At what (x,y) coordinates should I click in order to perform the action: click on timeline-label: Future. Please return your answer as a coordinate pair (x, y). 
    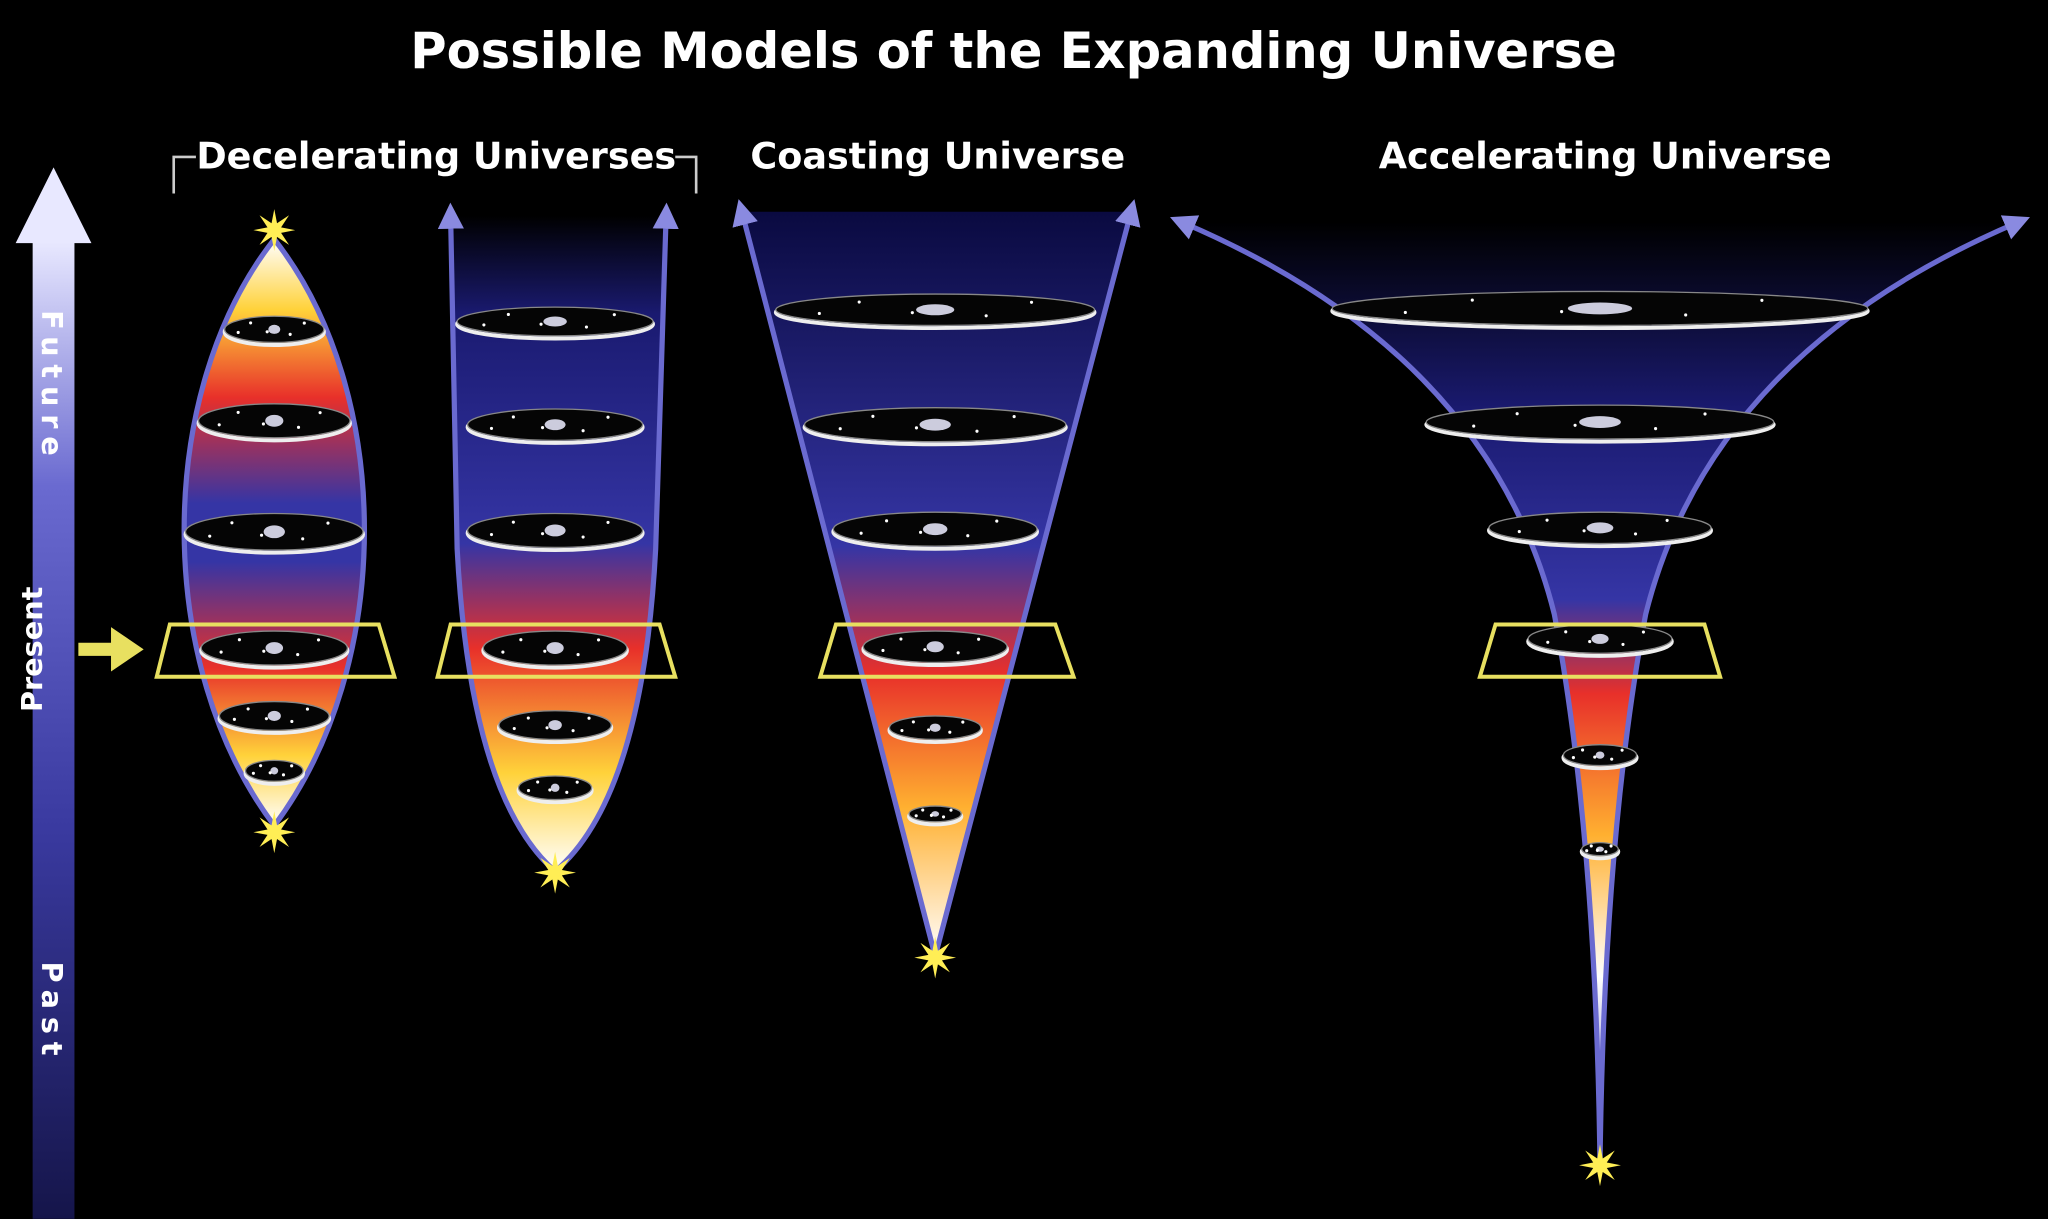
    Looking at the image, I should click on (52, 386).